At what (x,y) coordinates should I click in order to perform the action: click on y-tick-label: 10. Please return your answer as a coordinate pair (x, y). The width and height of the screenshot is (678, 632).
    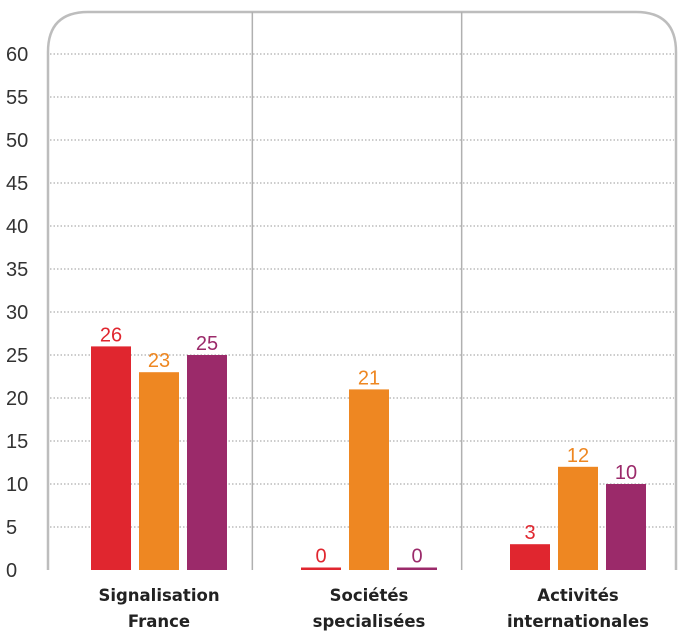
    Looking at the image, I should click on (17, 485).